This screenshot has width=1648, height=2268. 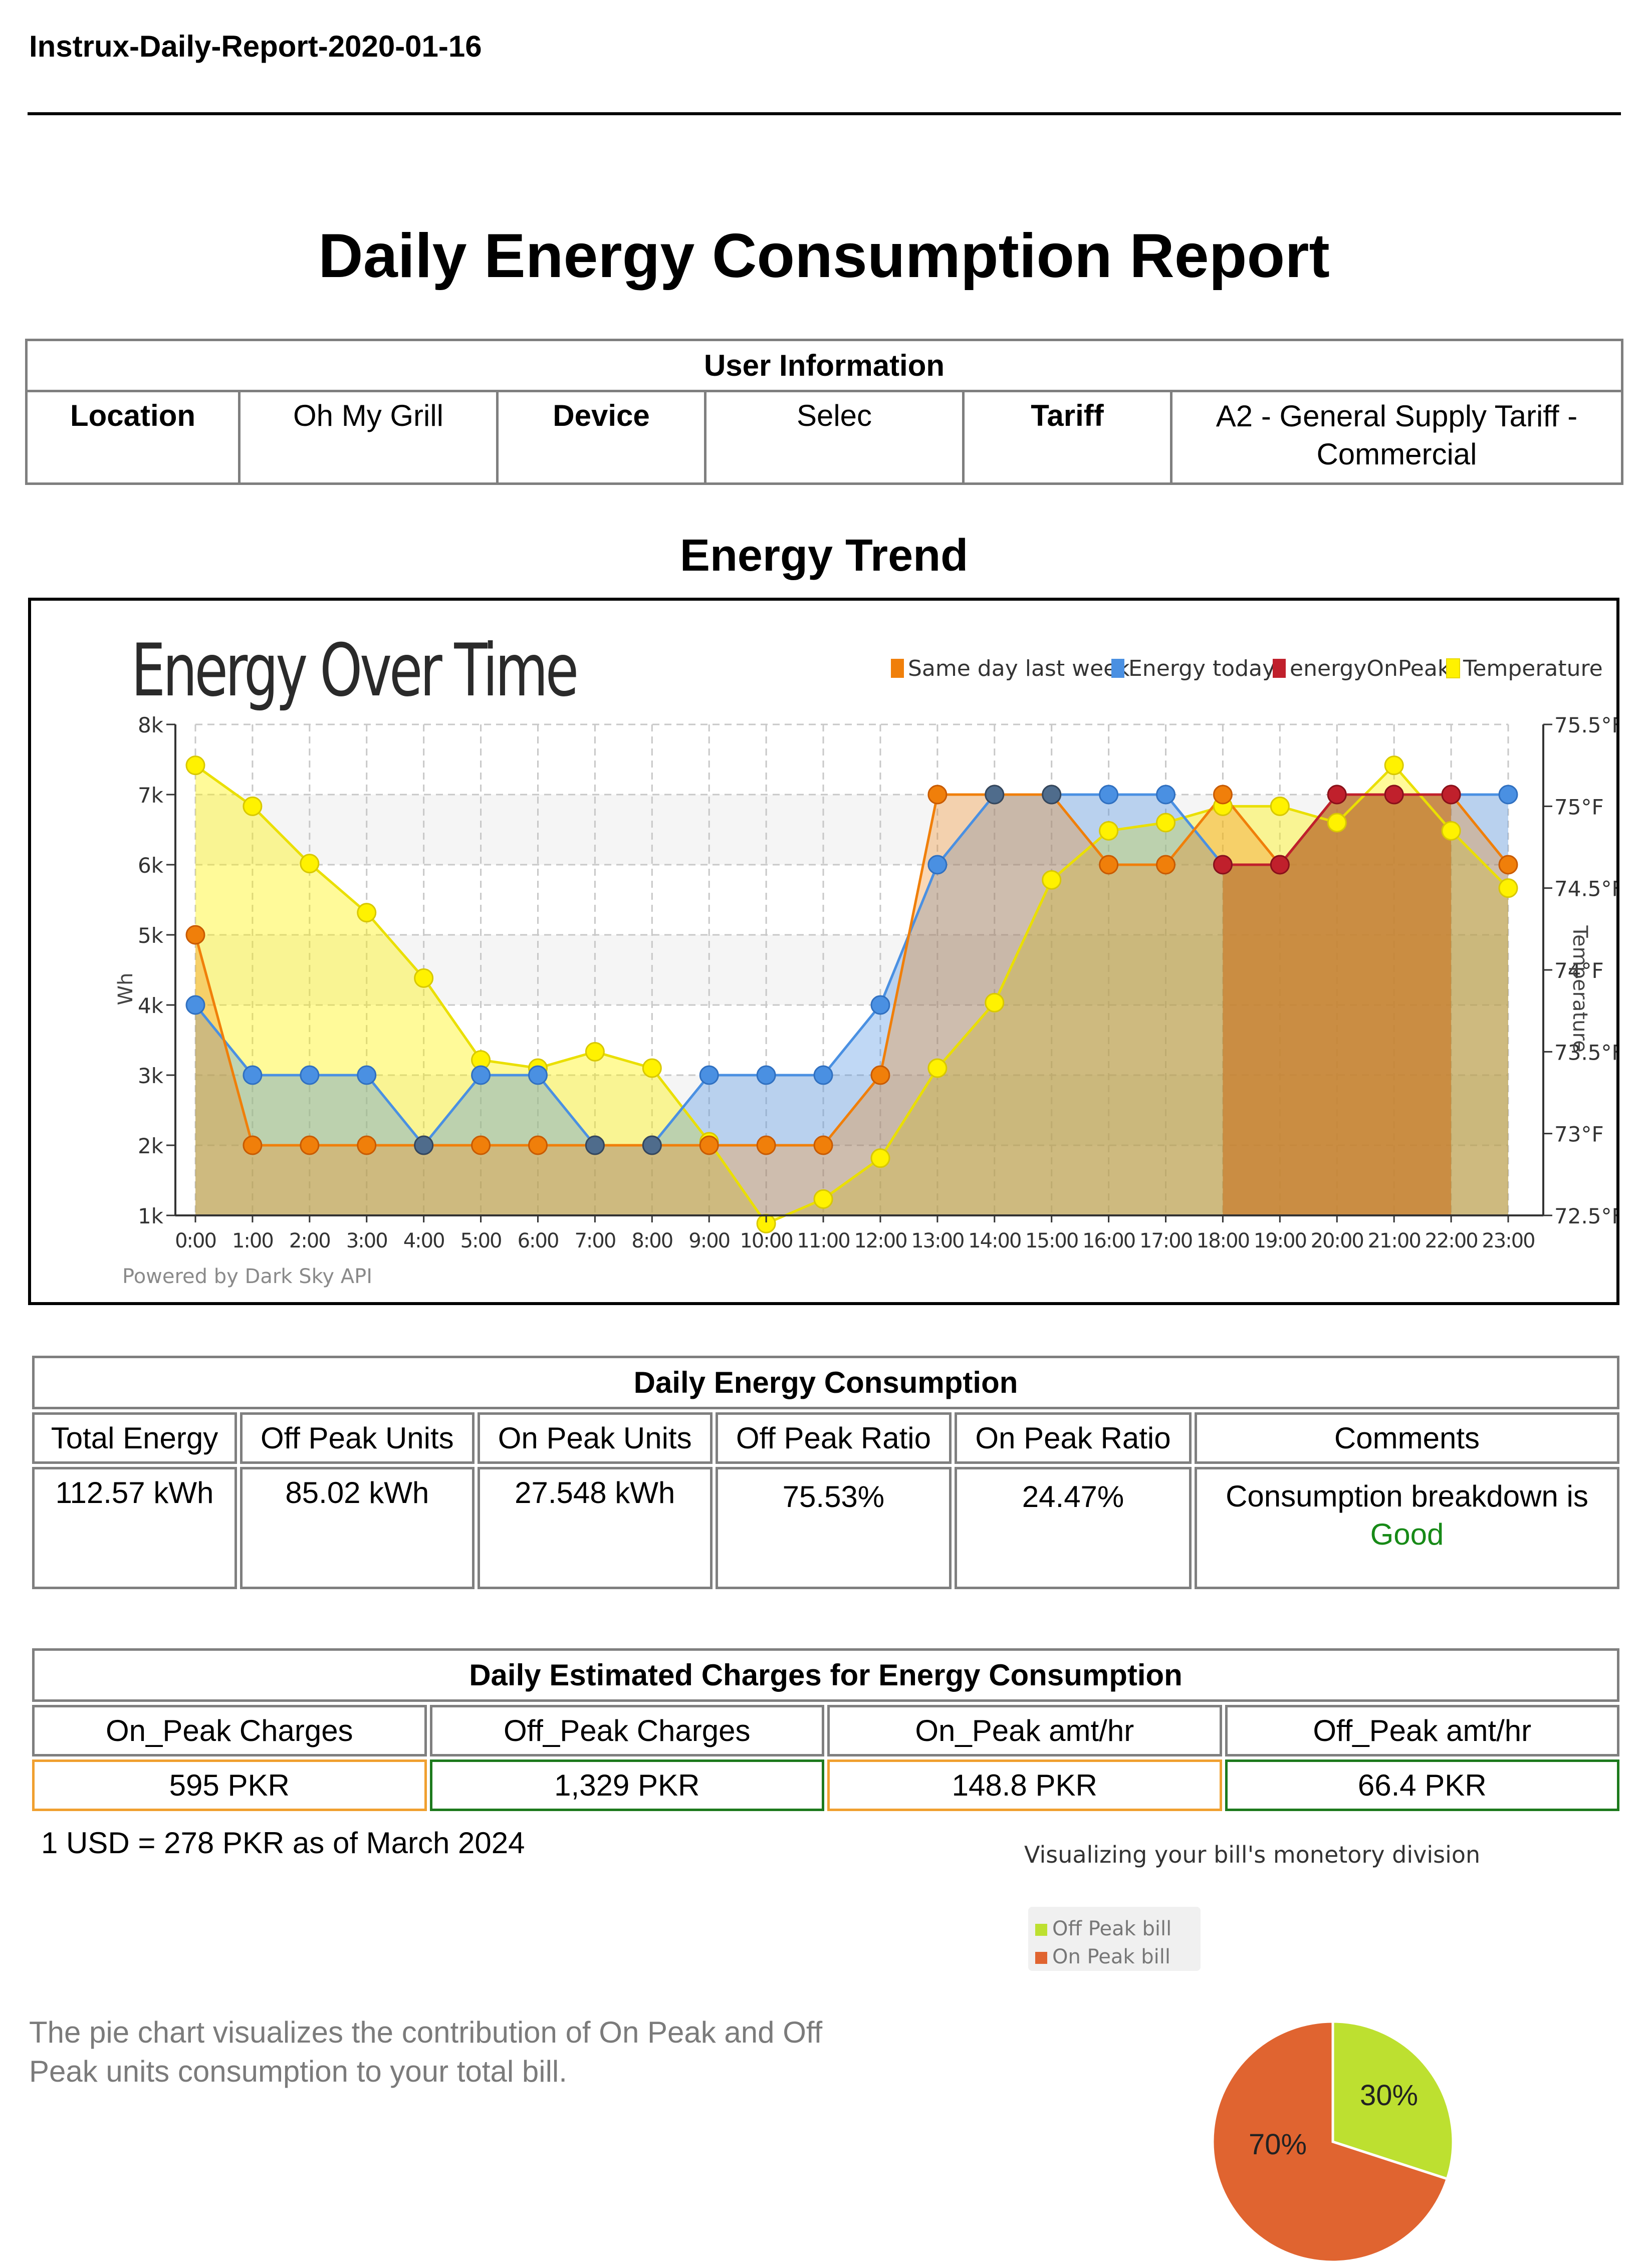 What do you see at coordinates (357, 1438) in the screenshot?
I see `col-off-peak-units: Off Peak Units` at bounding box center [357, 1438].